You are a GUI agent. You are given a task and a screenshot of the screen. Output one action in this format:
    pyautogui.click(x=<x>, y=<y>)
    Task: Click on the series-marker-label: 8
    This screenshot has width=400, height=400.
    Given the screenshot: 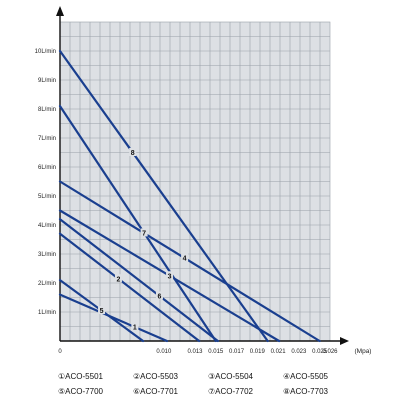 What is the action you would take?
    pyautogui.click(x=133, y=153)
    